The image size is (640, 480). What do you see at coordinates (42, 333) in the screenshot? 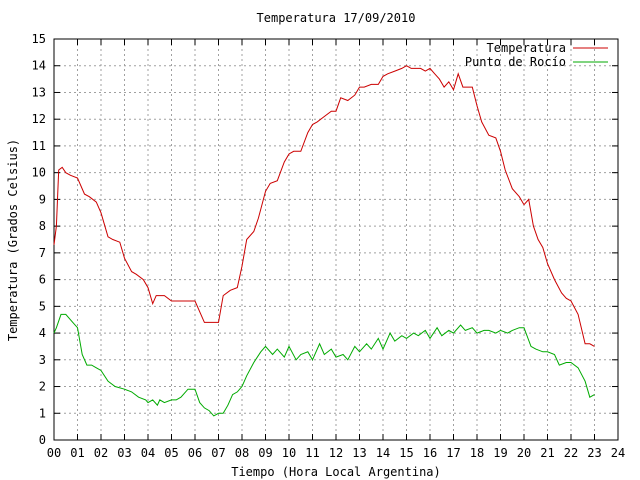
I see `y-tick-label: 4` at bounding box center [42, 333].